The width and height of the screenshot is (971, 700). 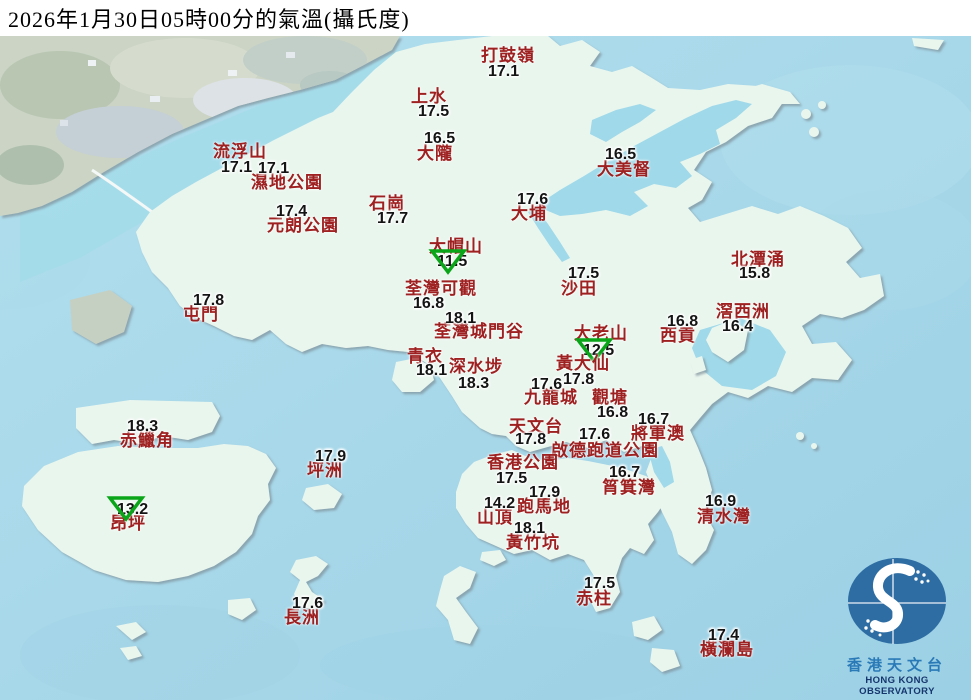 I want to click on station-name-label: 長洲, so click(x=302, y=617).